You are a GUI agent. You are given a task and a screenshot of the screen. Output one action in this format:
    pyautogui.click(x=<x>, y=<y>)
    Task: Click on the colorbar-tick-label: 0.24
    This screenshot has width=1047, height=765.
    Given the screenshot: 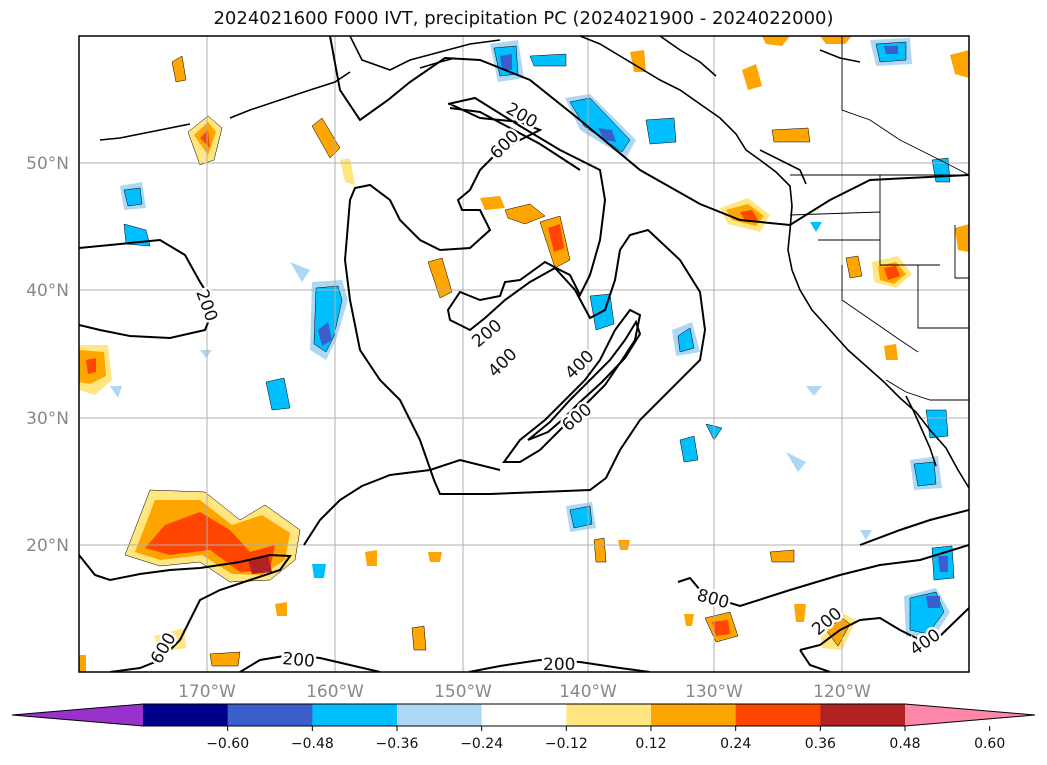 What is the action you would take?
    pyautogui.click(x=735, y=744)
    